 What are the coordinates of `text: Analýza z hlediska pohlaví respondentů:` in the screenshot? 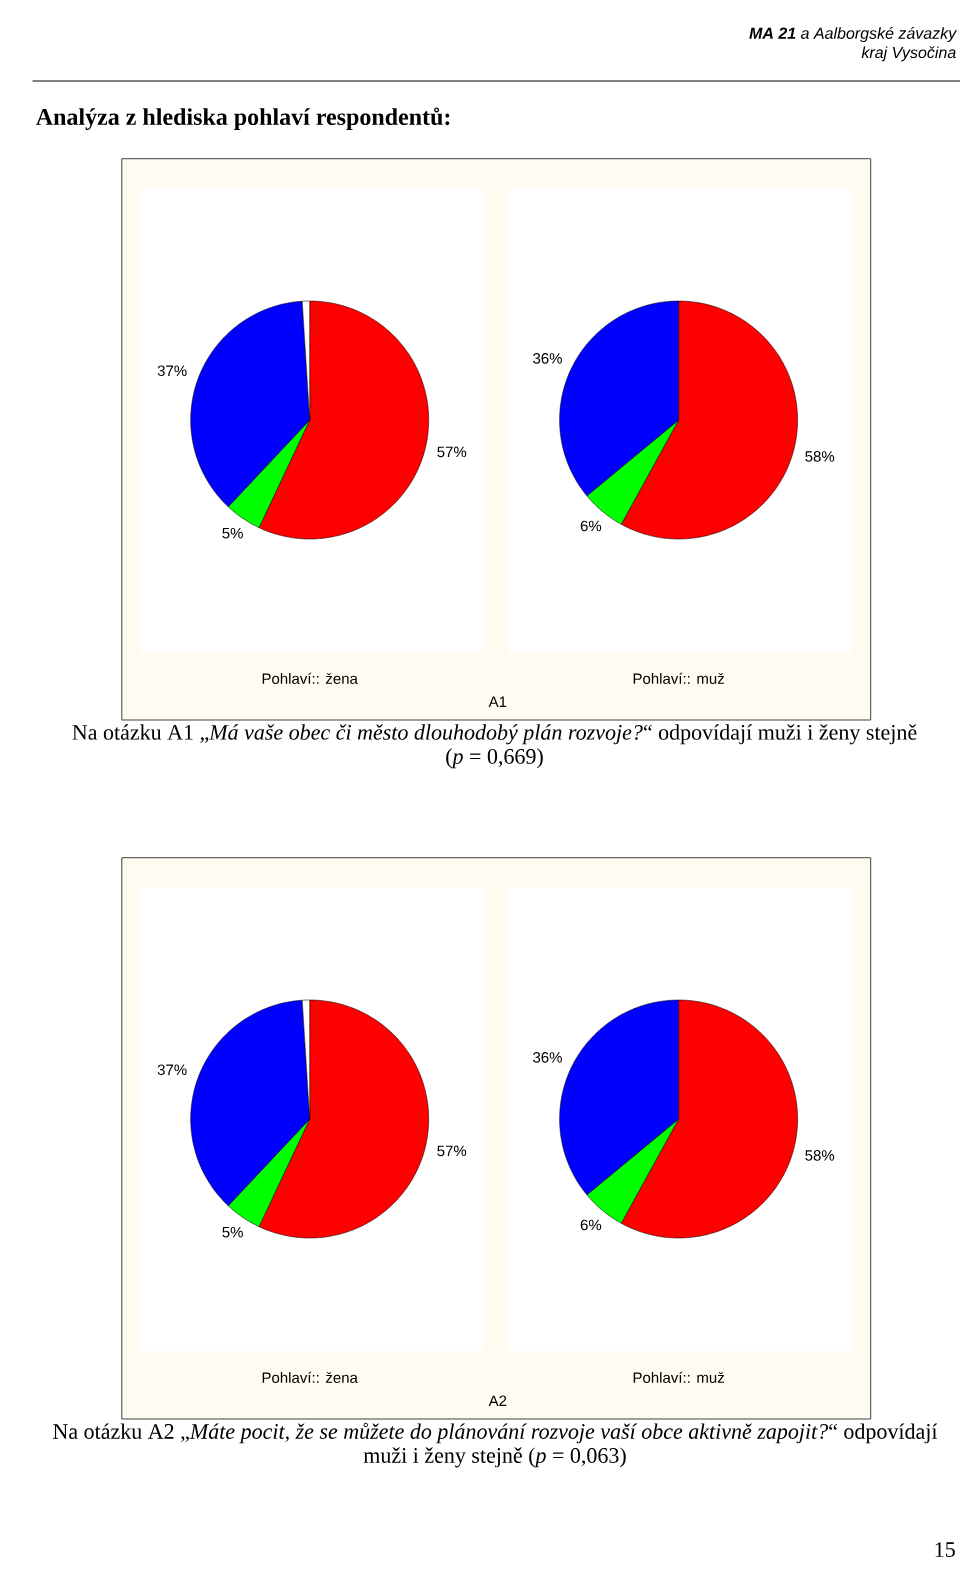 It's located at (242, 119).